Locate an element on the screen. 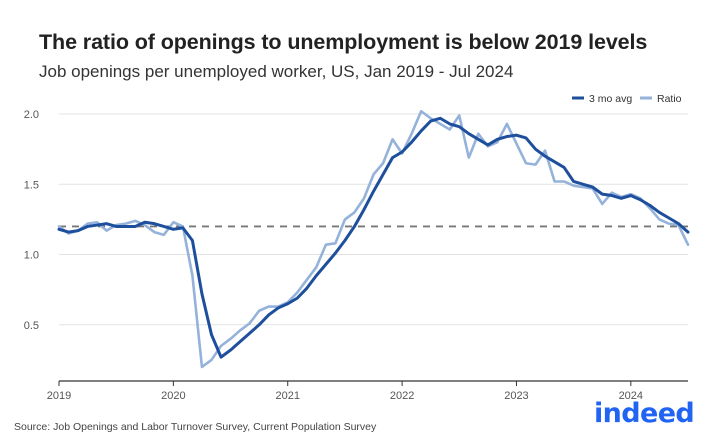 This screenshot has height=442, width=706. y-tick-label: 1.0 is located at coordinates (31, 256).